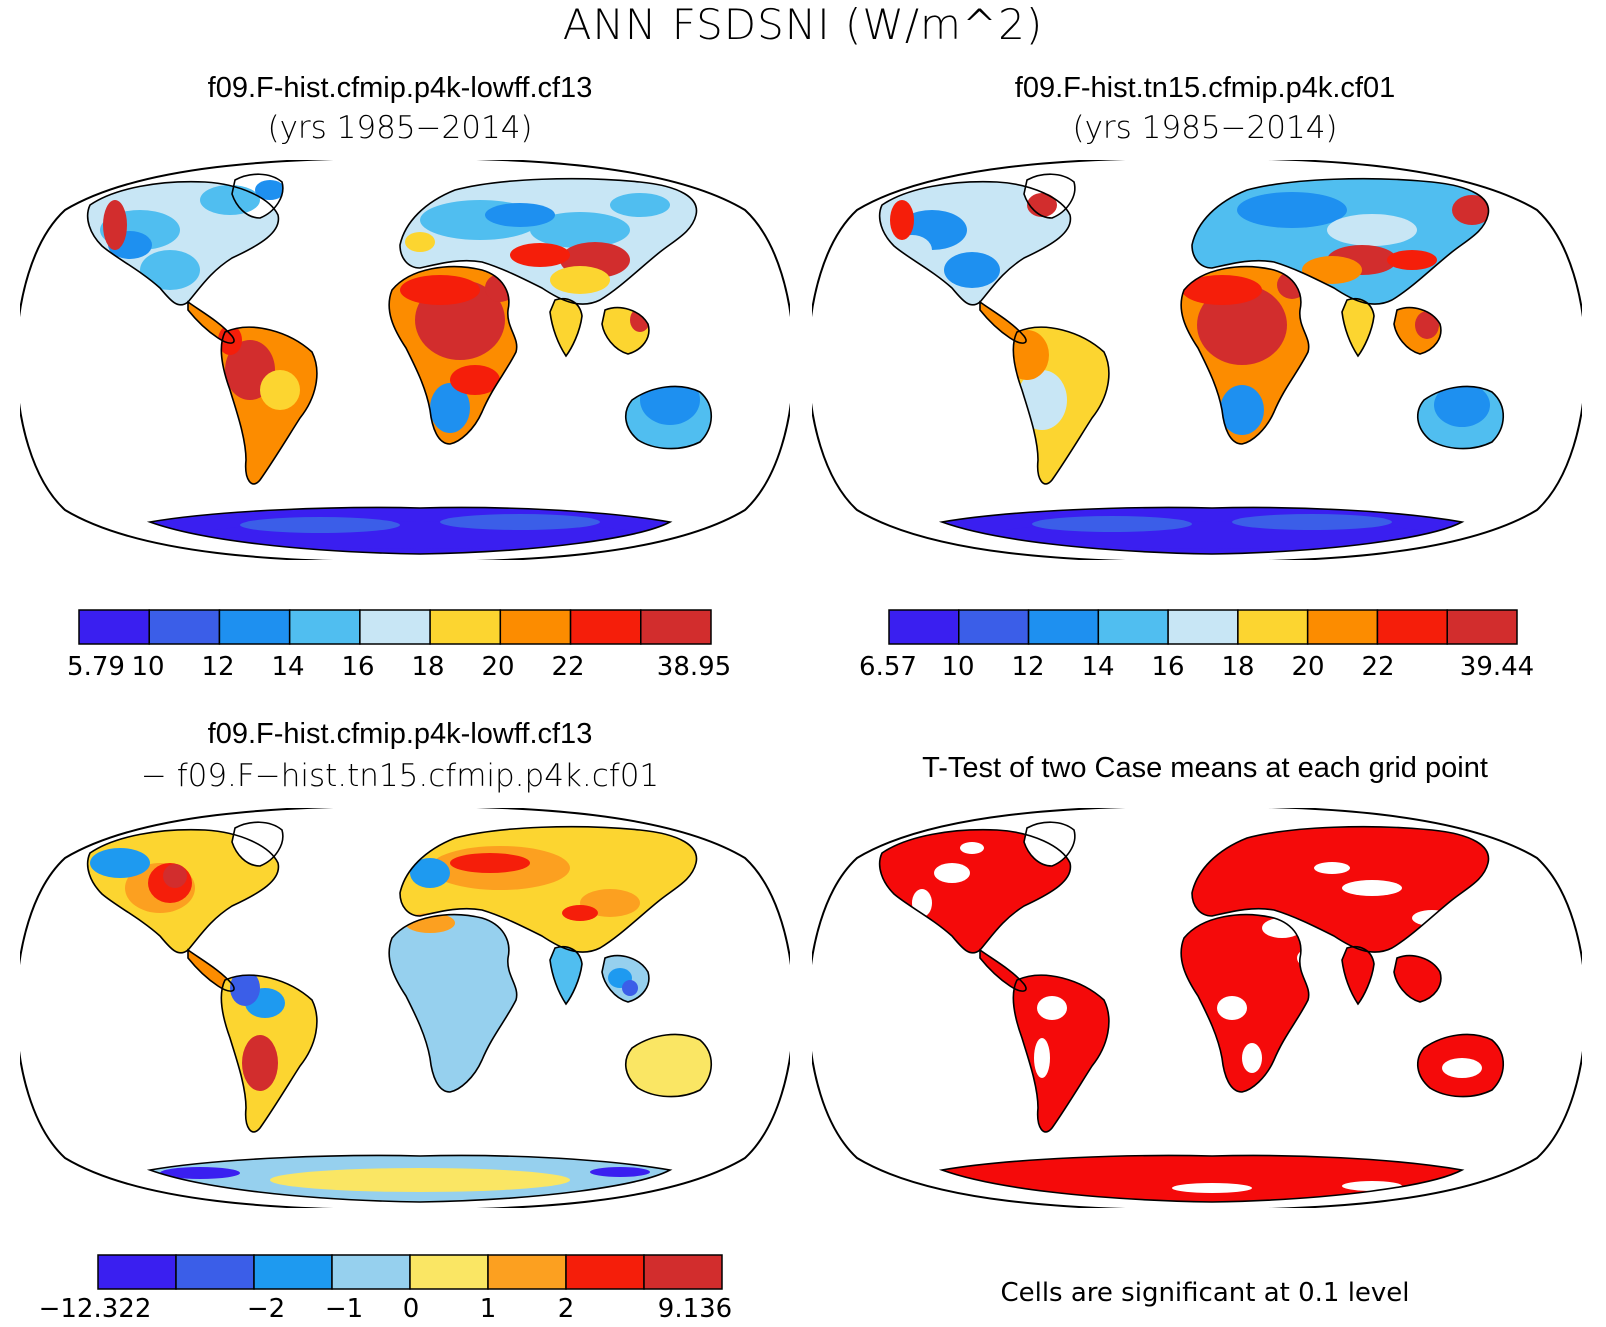 This screenshot has width=1606, height=1327. Describe the element at coordinates (694, 667) in the screenshot. I see `colorbar-label: 38.95` at that location.